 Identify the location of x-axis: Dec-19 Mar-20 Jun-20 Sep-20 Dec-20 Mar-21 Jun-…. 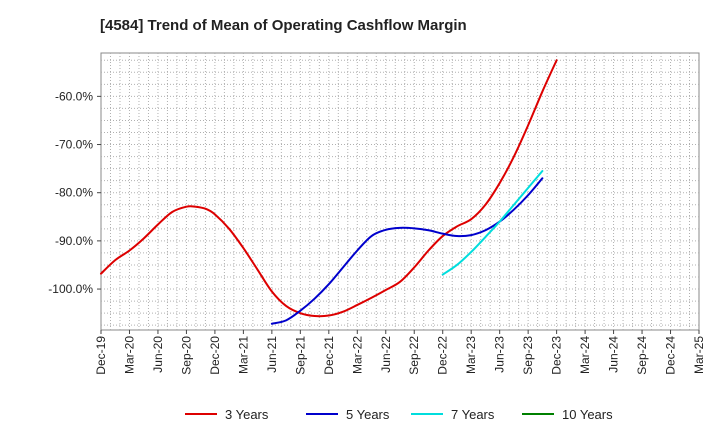
(400, 352).